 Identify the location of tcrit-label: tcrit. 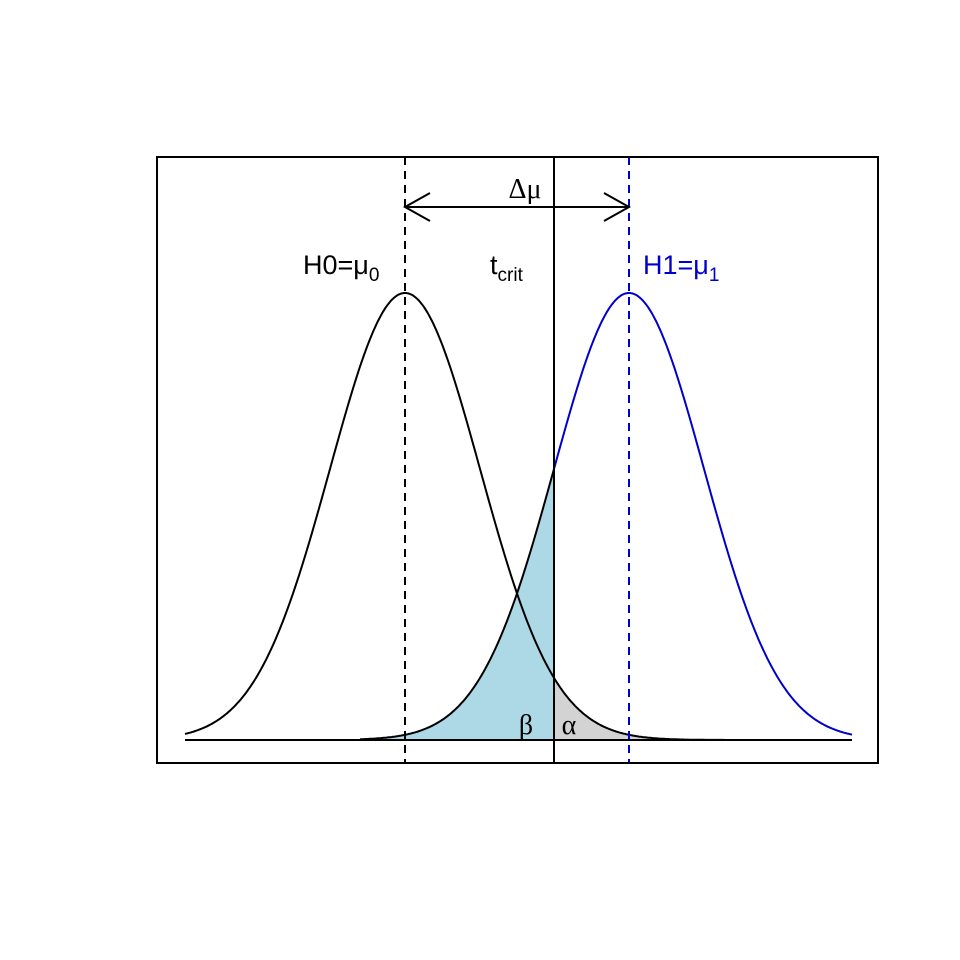
(507, 268).